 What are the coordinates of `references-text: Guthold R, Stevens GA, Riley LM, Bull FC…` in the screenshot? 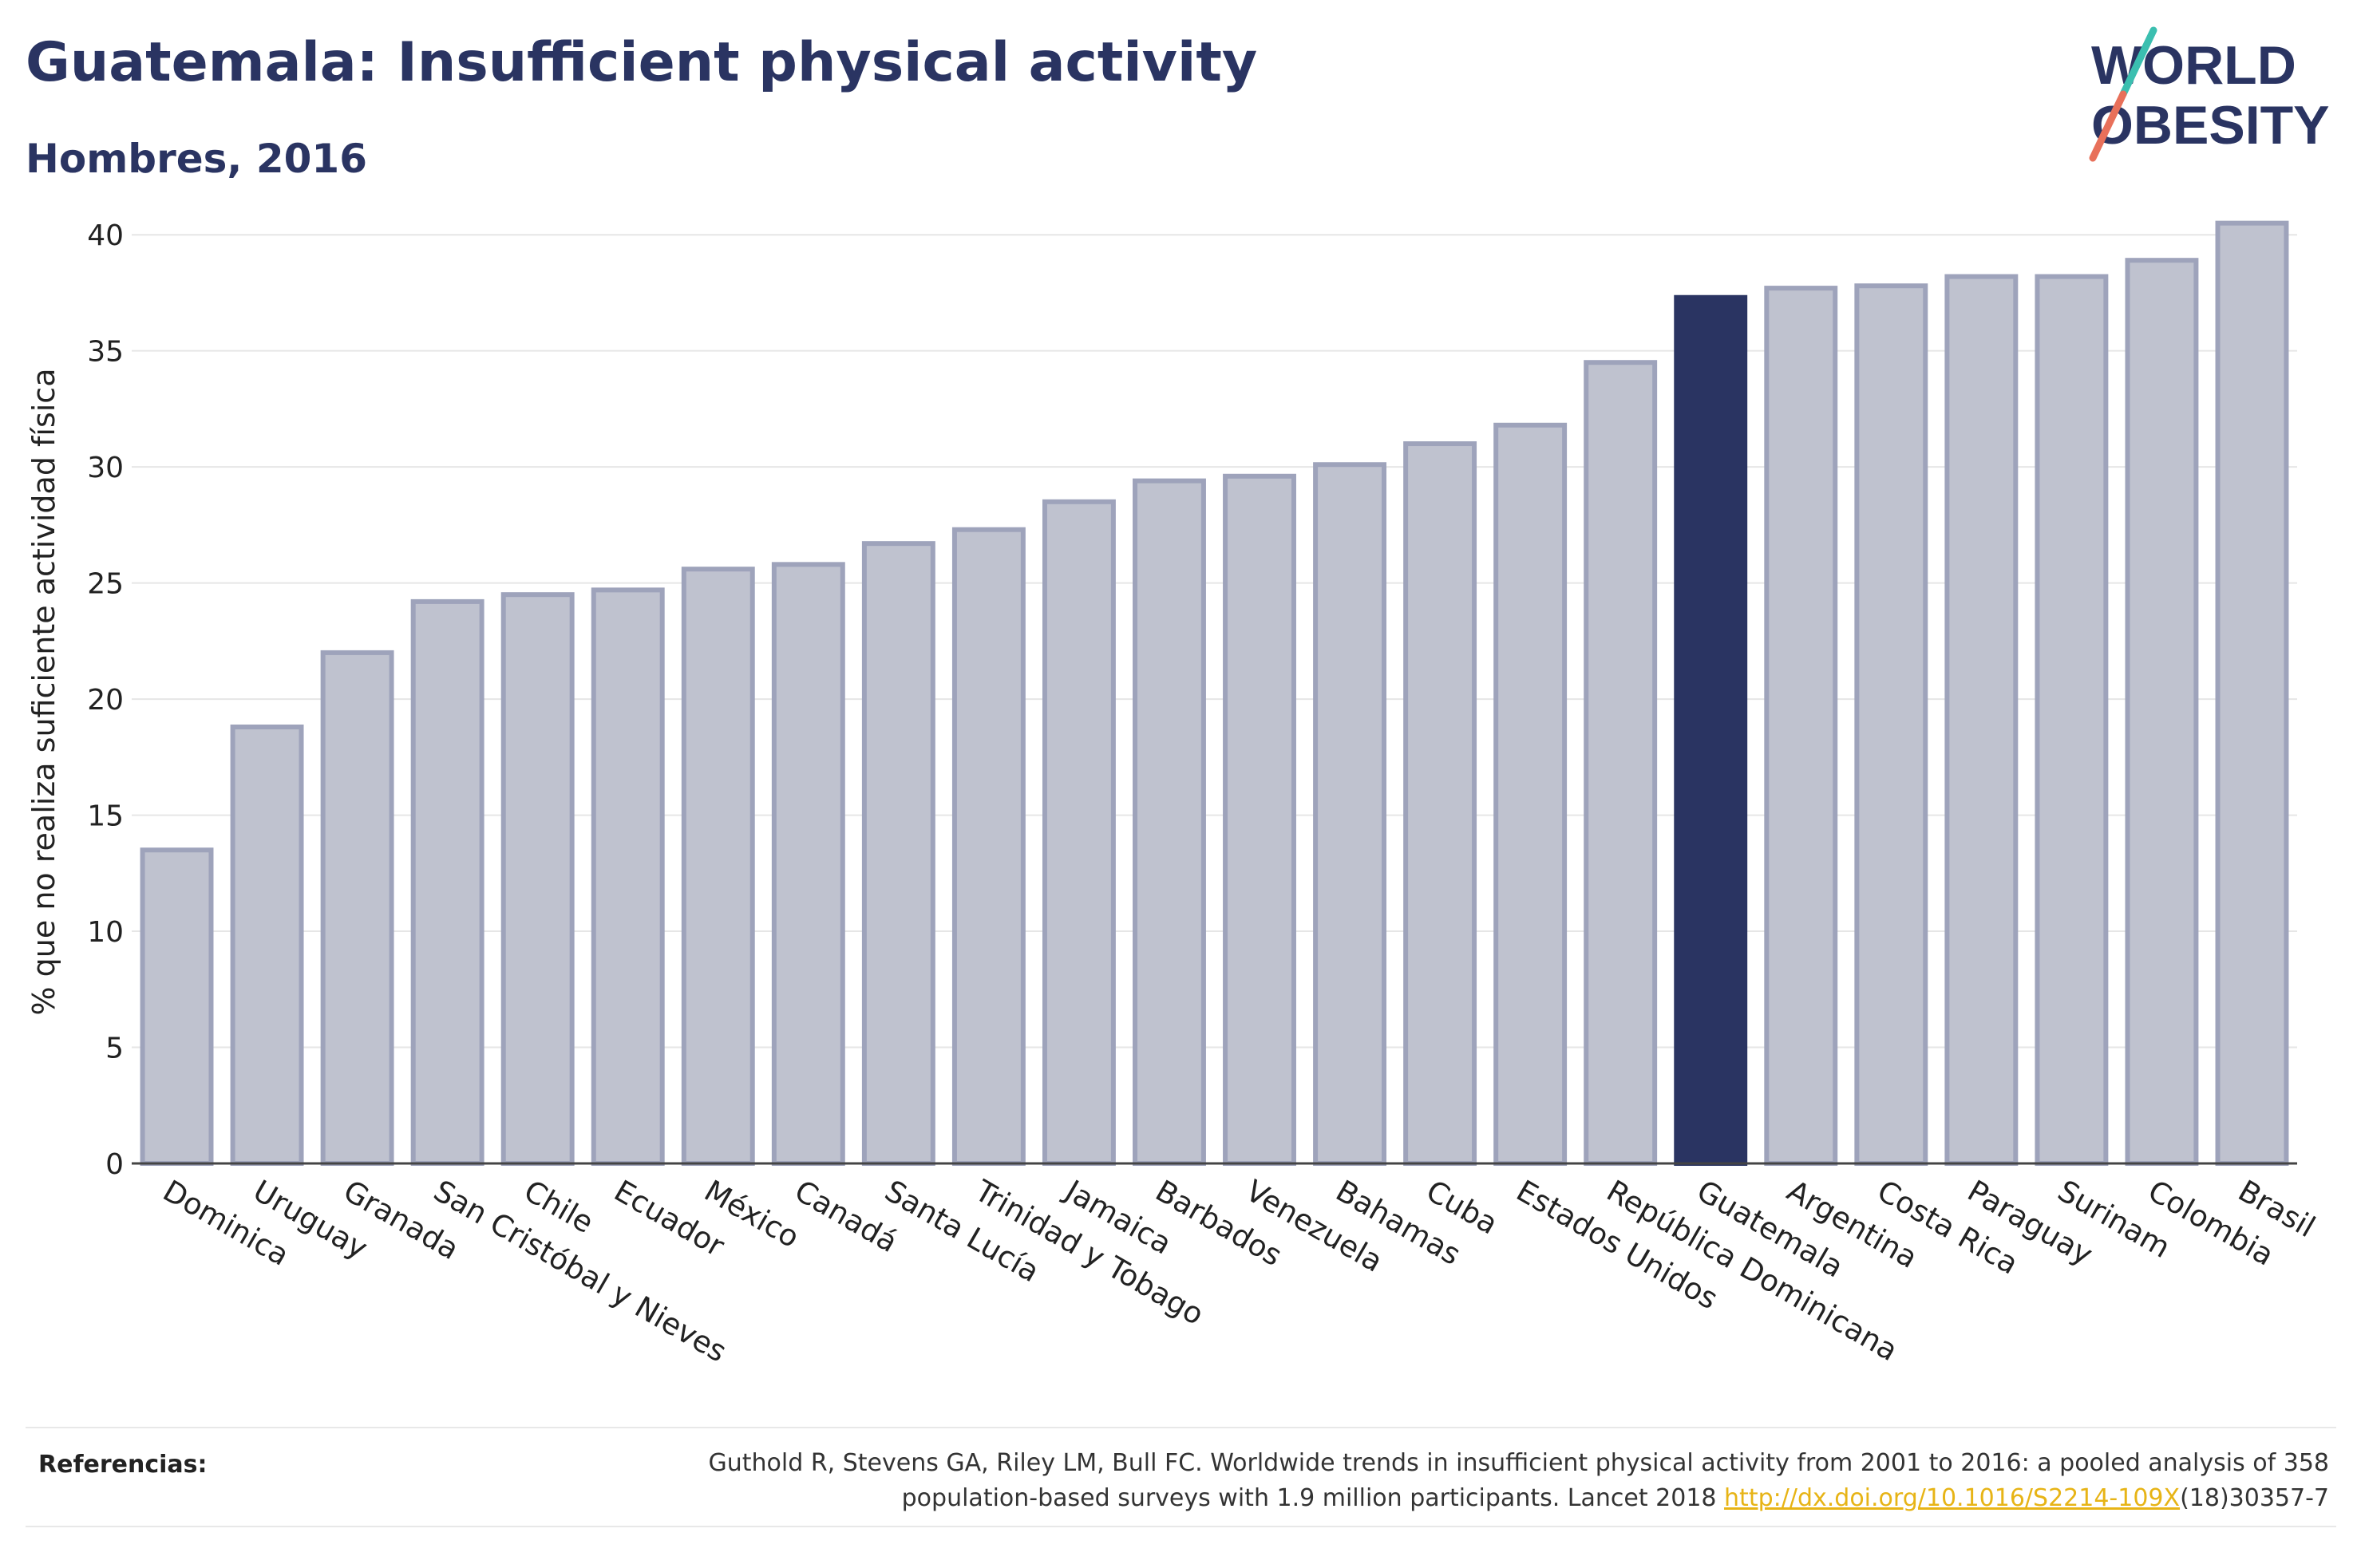 It's located at (1411, 1480).